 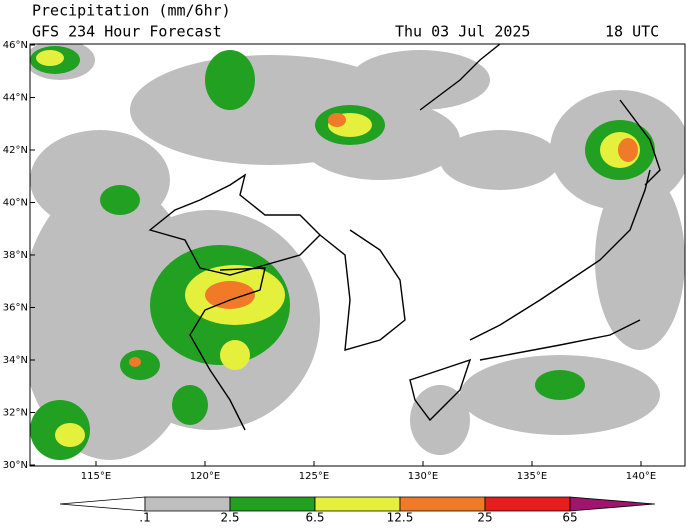 I want to click on lat-label: 42°N, so click(x=15, y=150).